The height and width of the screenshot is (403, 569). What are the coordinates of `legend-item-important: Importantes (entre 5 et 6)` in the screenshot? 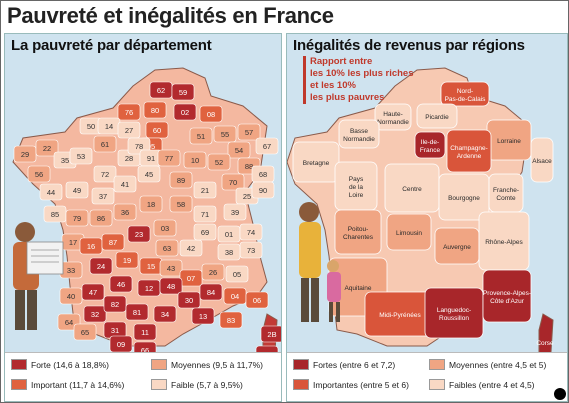 It's located at (351, 385).